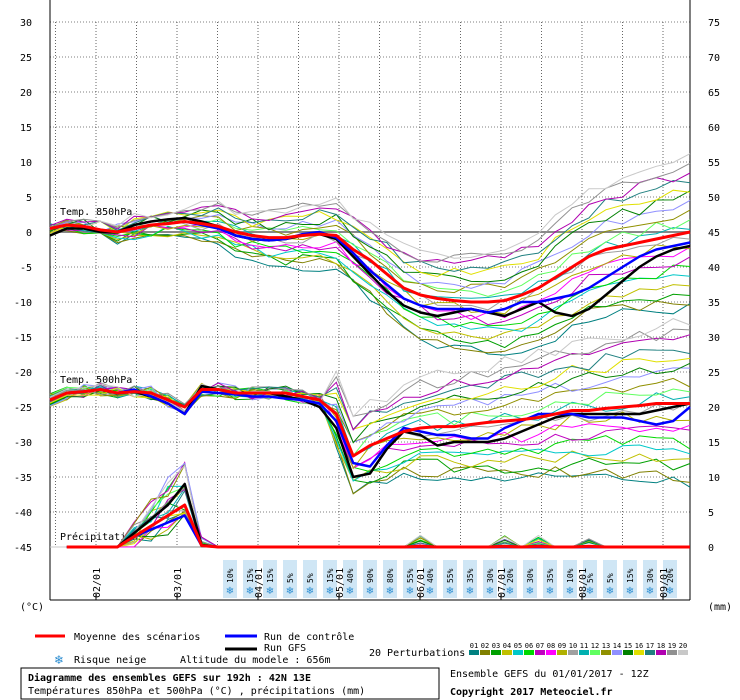 The height and width of the screenshot is (700, 740). I want to click on left-tick-label: -25, so click(23, 408).